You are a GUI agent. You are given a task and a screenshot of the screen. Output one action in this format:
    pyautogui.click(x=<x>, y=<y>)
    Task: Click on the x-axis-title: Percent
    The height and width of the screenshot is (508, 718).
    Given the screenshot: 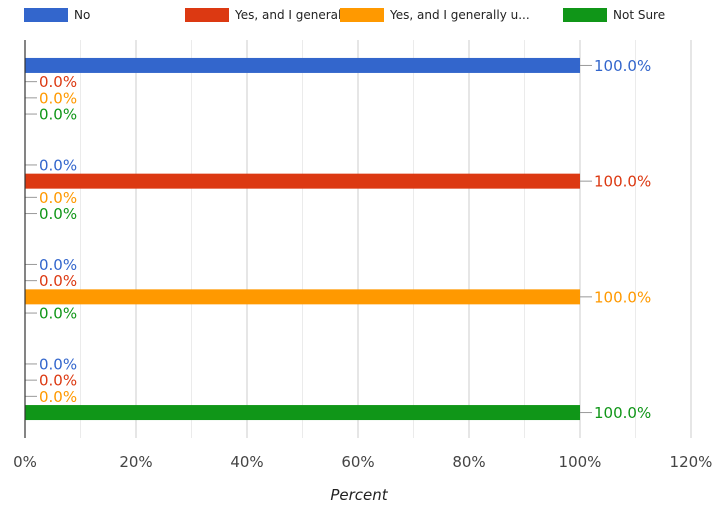 What is the action you would take?
    pyautogui.click(x=359, y=495)
    